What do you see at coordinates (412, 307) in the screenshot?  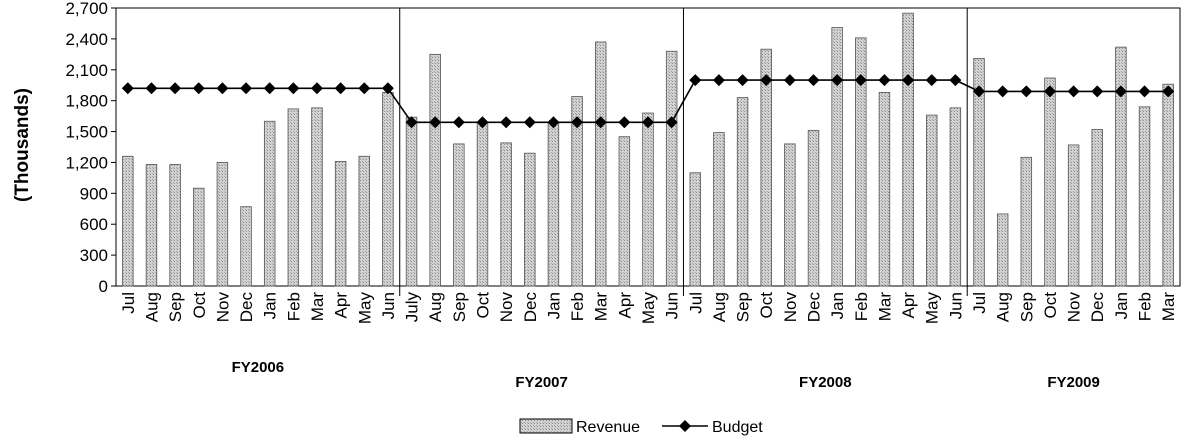 I see `x-tick-label: July` at bounding box center [412, 307].